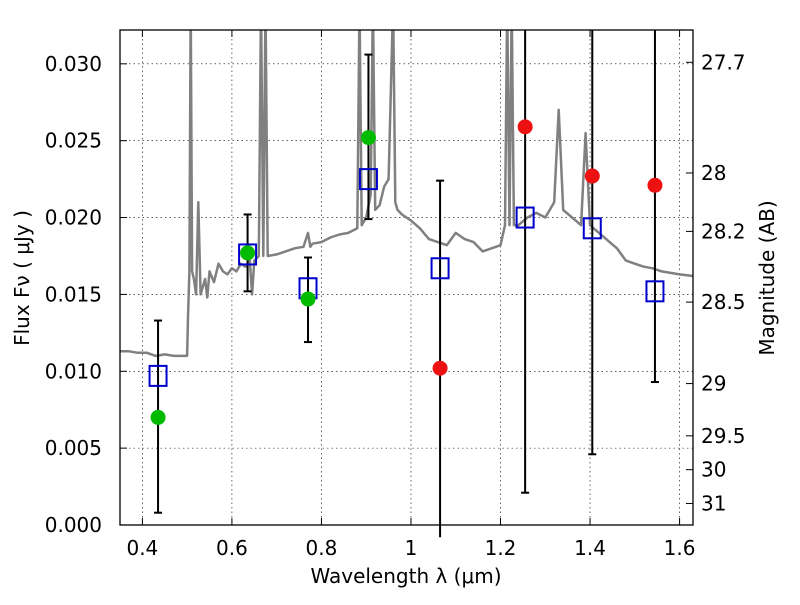 The image size is (800, 605). Describe the element at coordinates (767, 277) in the screenshot. I see `right-axis-label: Magnitude (AB)` at that location.